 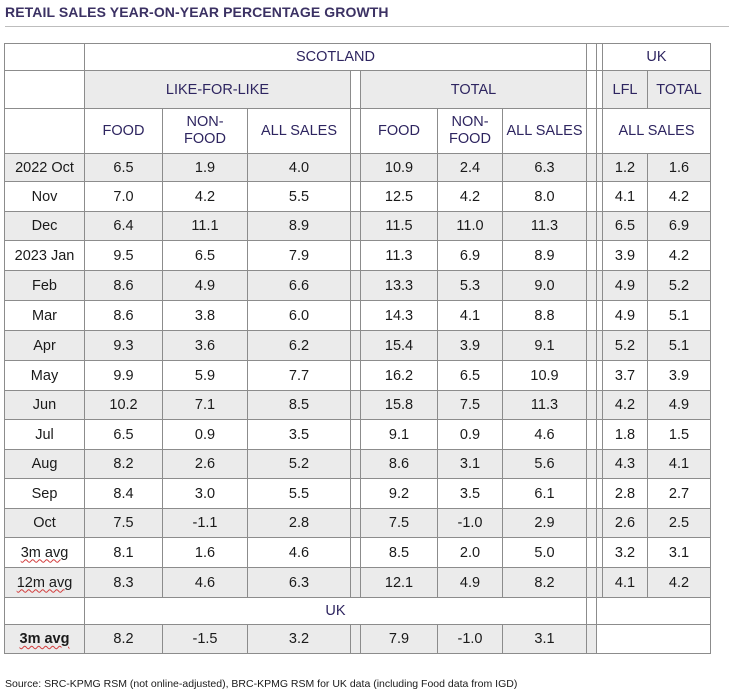 What do you see at coordinates (399, 285) in the screenshot?
I see `data-cell: 13.3` at bounding box center [399, 285].